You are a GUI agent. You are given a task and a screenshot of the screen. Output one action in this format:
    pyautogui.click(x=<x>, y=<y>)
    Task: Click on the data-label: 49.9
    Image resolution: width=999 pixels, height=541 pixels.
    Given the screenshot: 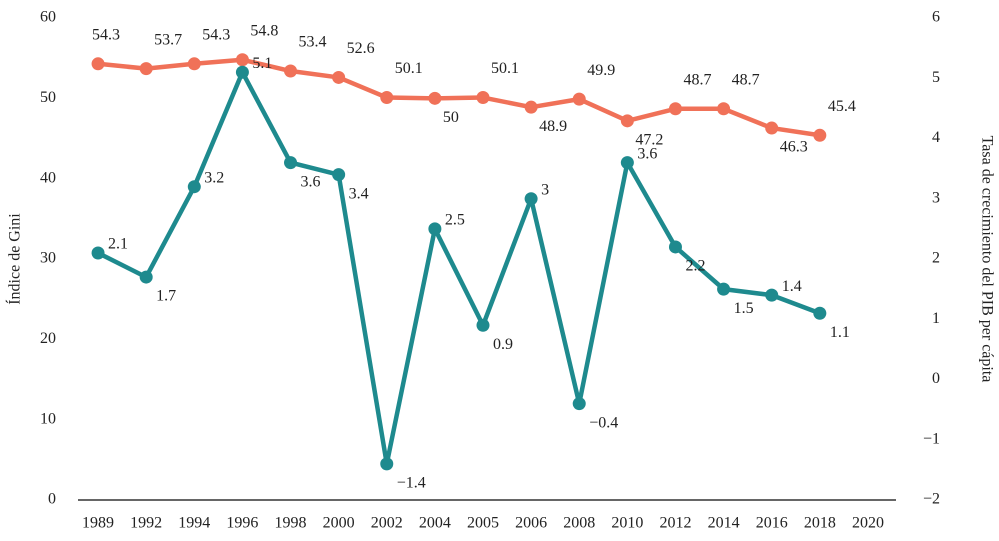 What is the action you would take?
    pyautogui.click(x=601, y=70)
    